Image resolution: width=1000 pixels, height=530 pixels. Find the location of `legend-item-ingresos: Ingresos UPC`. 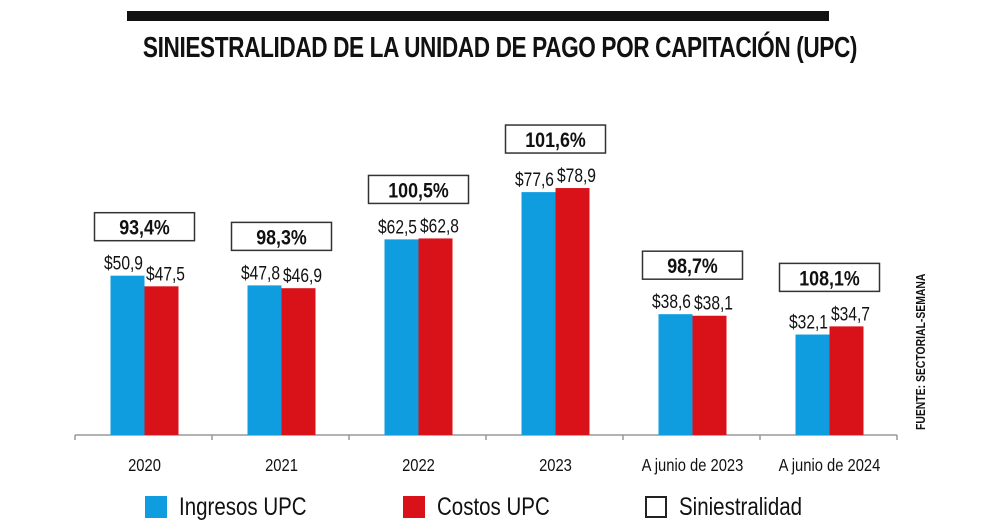

legend-item-ingresos: Ingresos UPC is located at coordinates (240, 507).